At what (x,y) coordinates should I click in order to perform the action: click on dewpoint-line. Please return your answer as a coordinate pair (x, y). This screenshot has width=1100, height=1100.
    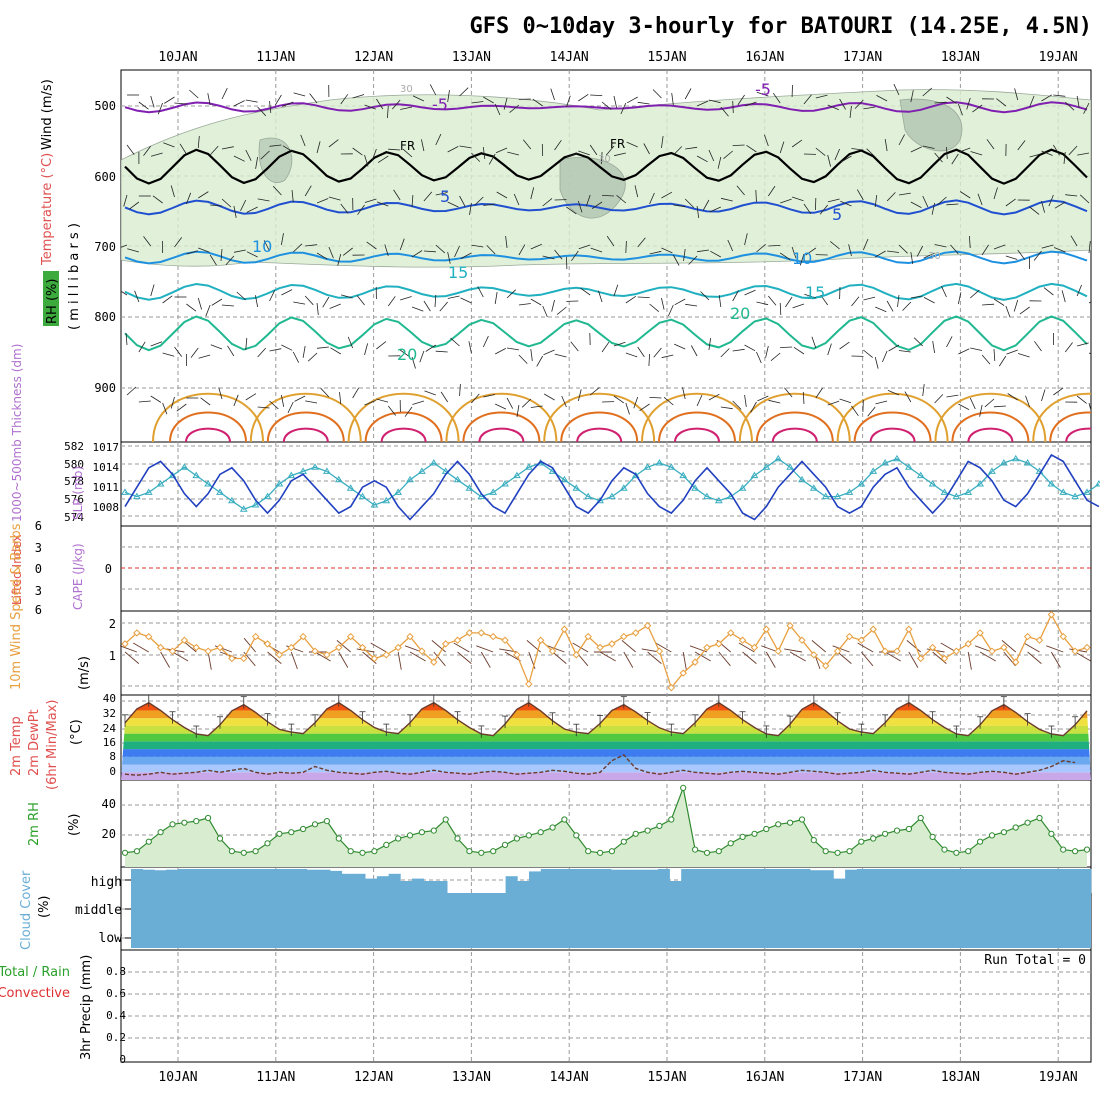
    Looking at the image, I should click on (600, 765).